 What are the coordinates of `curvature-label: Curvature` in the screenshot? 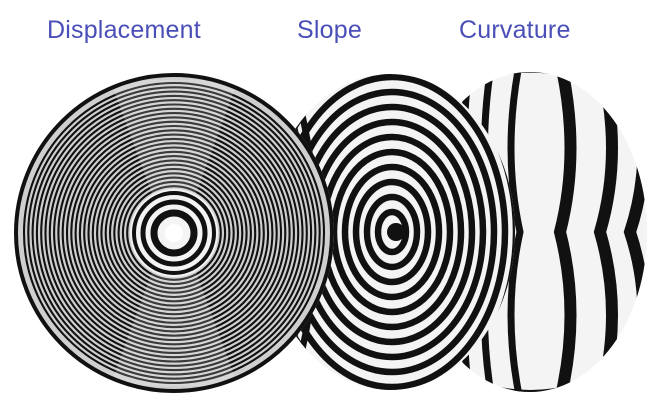 It's located at (515, 30).